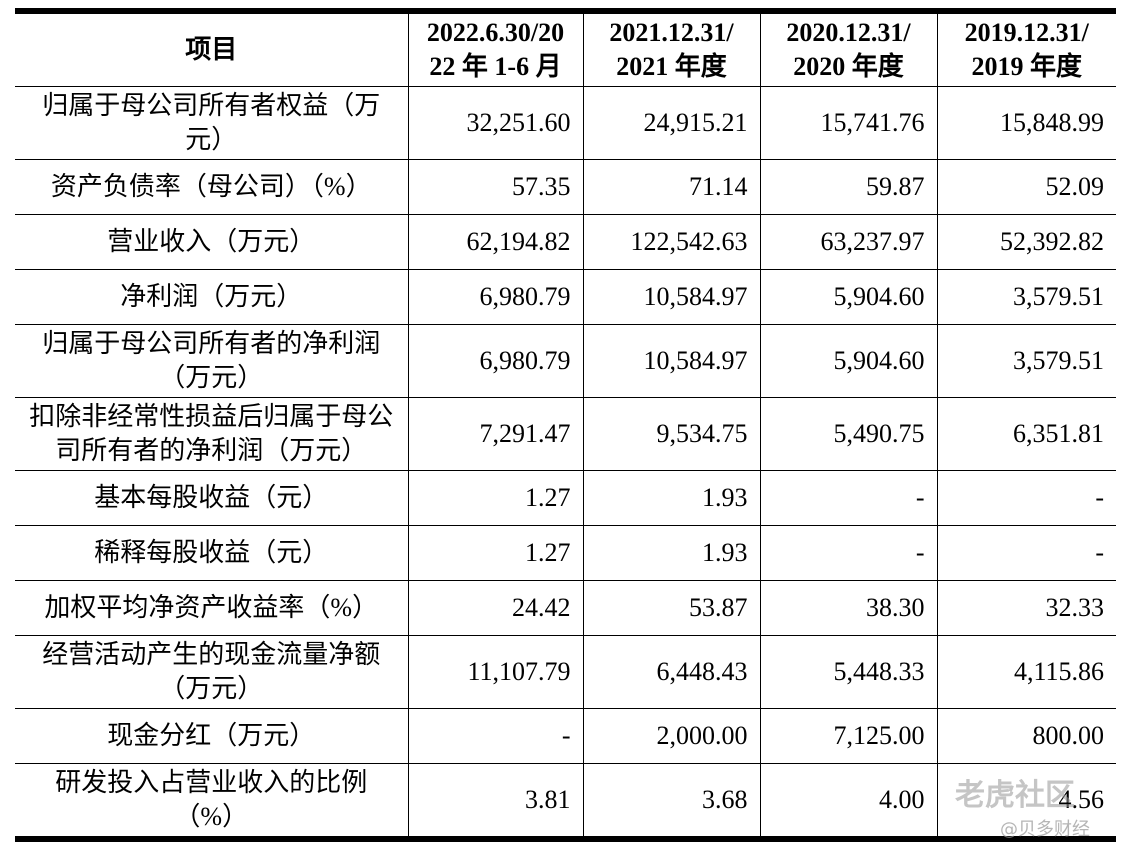 The image size is (1124, 852). What do you see at coordinates (671, 187) in the screenshot?
I see `value-cell: 71.14` at bounding box center [671, 187].